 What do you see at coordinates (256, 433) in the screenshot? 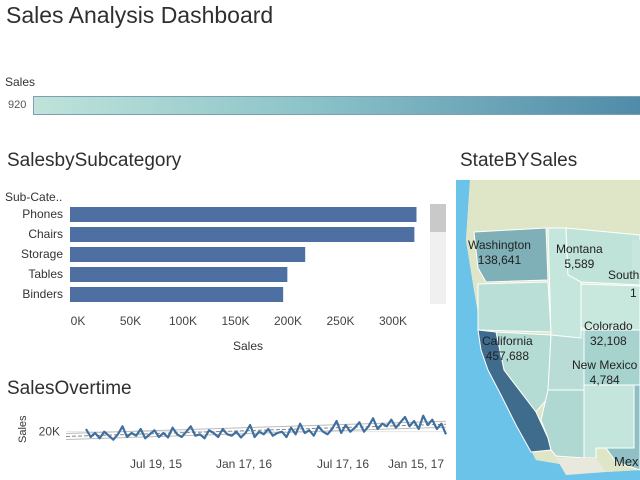
I see `trend-band-lower` at bounding box center [256, 433].